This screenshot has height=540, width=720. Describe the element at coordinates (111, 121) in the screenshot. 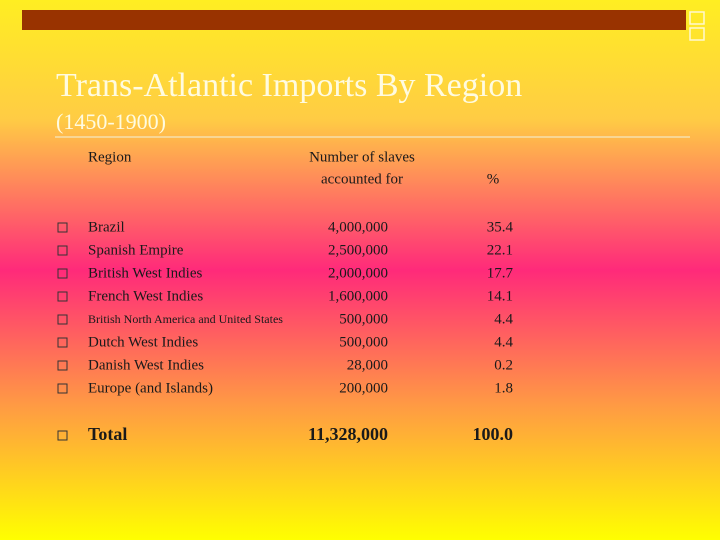

I see `slide-subtitle: (1450-1900)` at that location.